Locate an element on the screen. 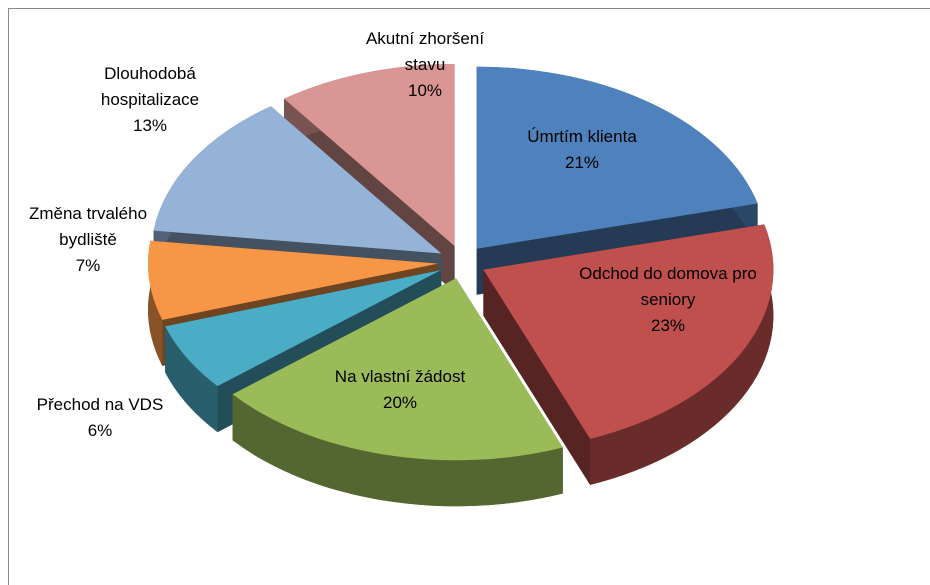  value-label: 13% is located at coordinates (150, 125).